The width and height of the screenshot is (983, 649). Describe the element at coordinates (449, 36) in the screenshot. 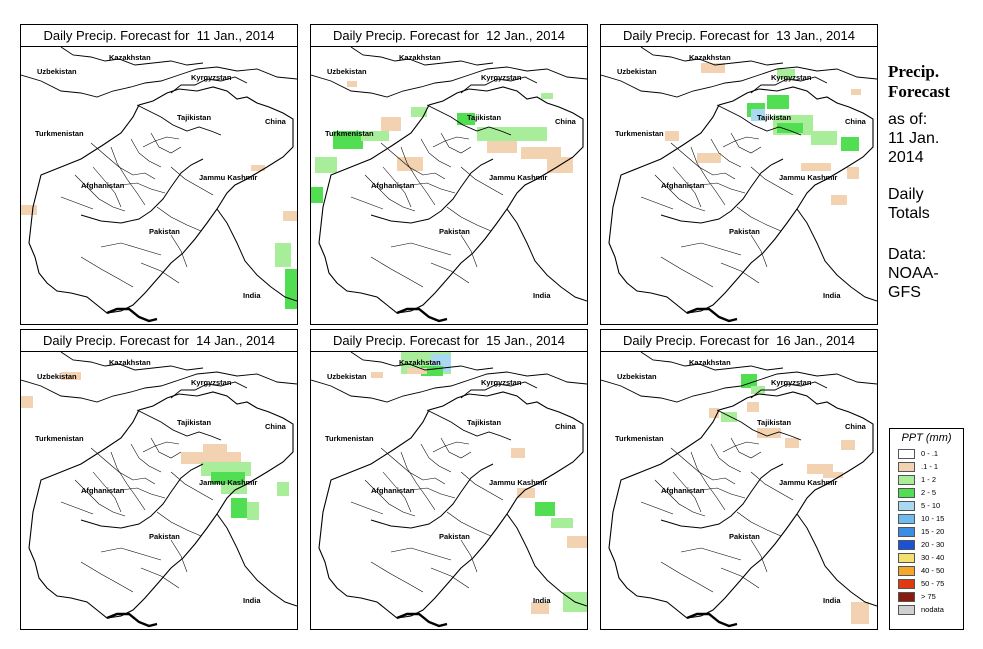

I see `panel-title: Daily Precip. Forecast for 12 Jan., 2014` at that location.